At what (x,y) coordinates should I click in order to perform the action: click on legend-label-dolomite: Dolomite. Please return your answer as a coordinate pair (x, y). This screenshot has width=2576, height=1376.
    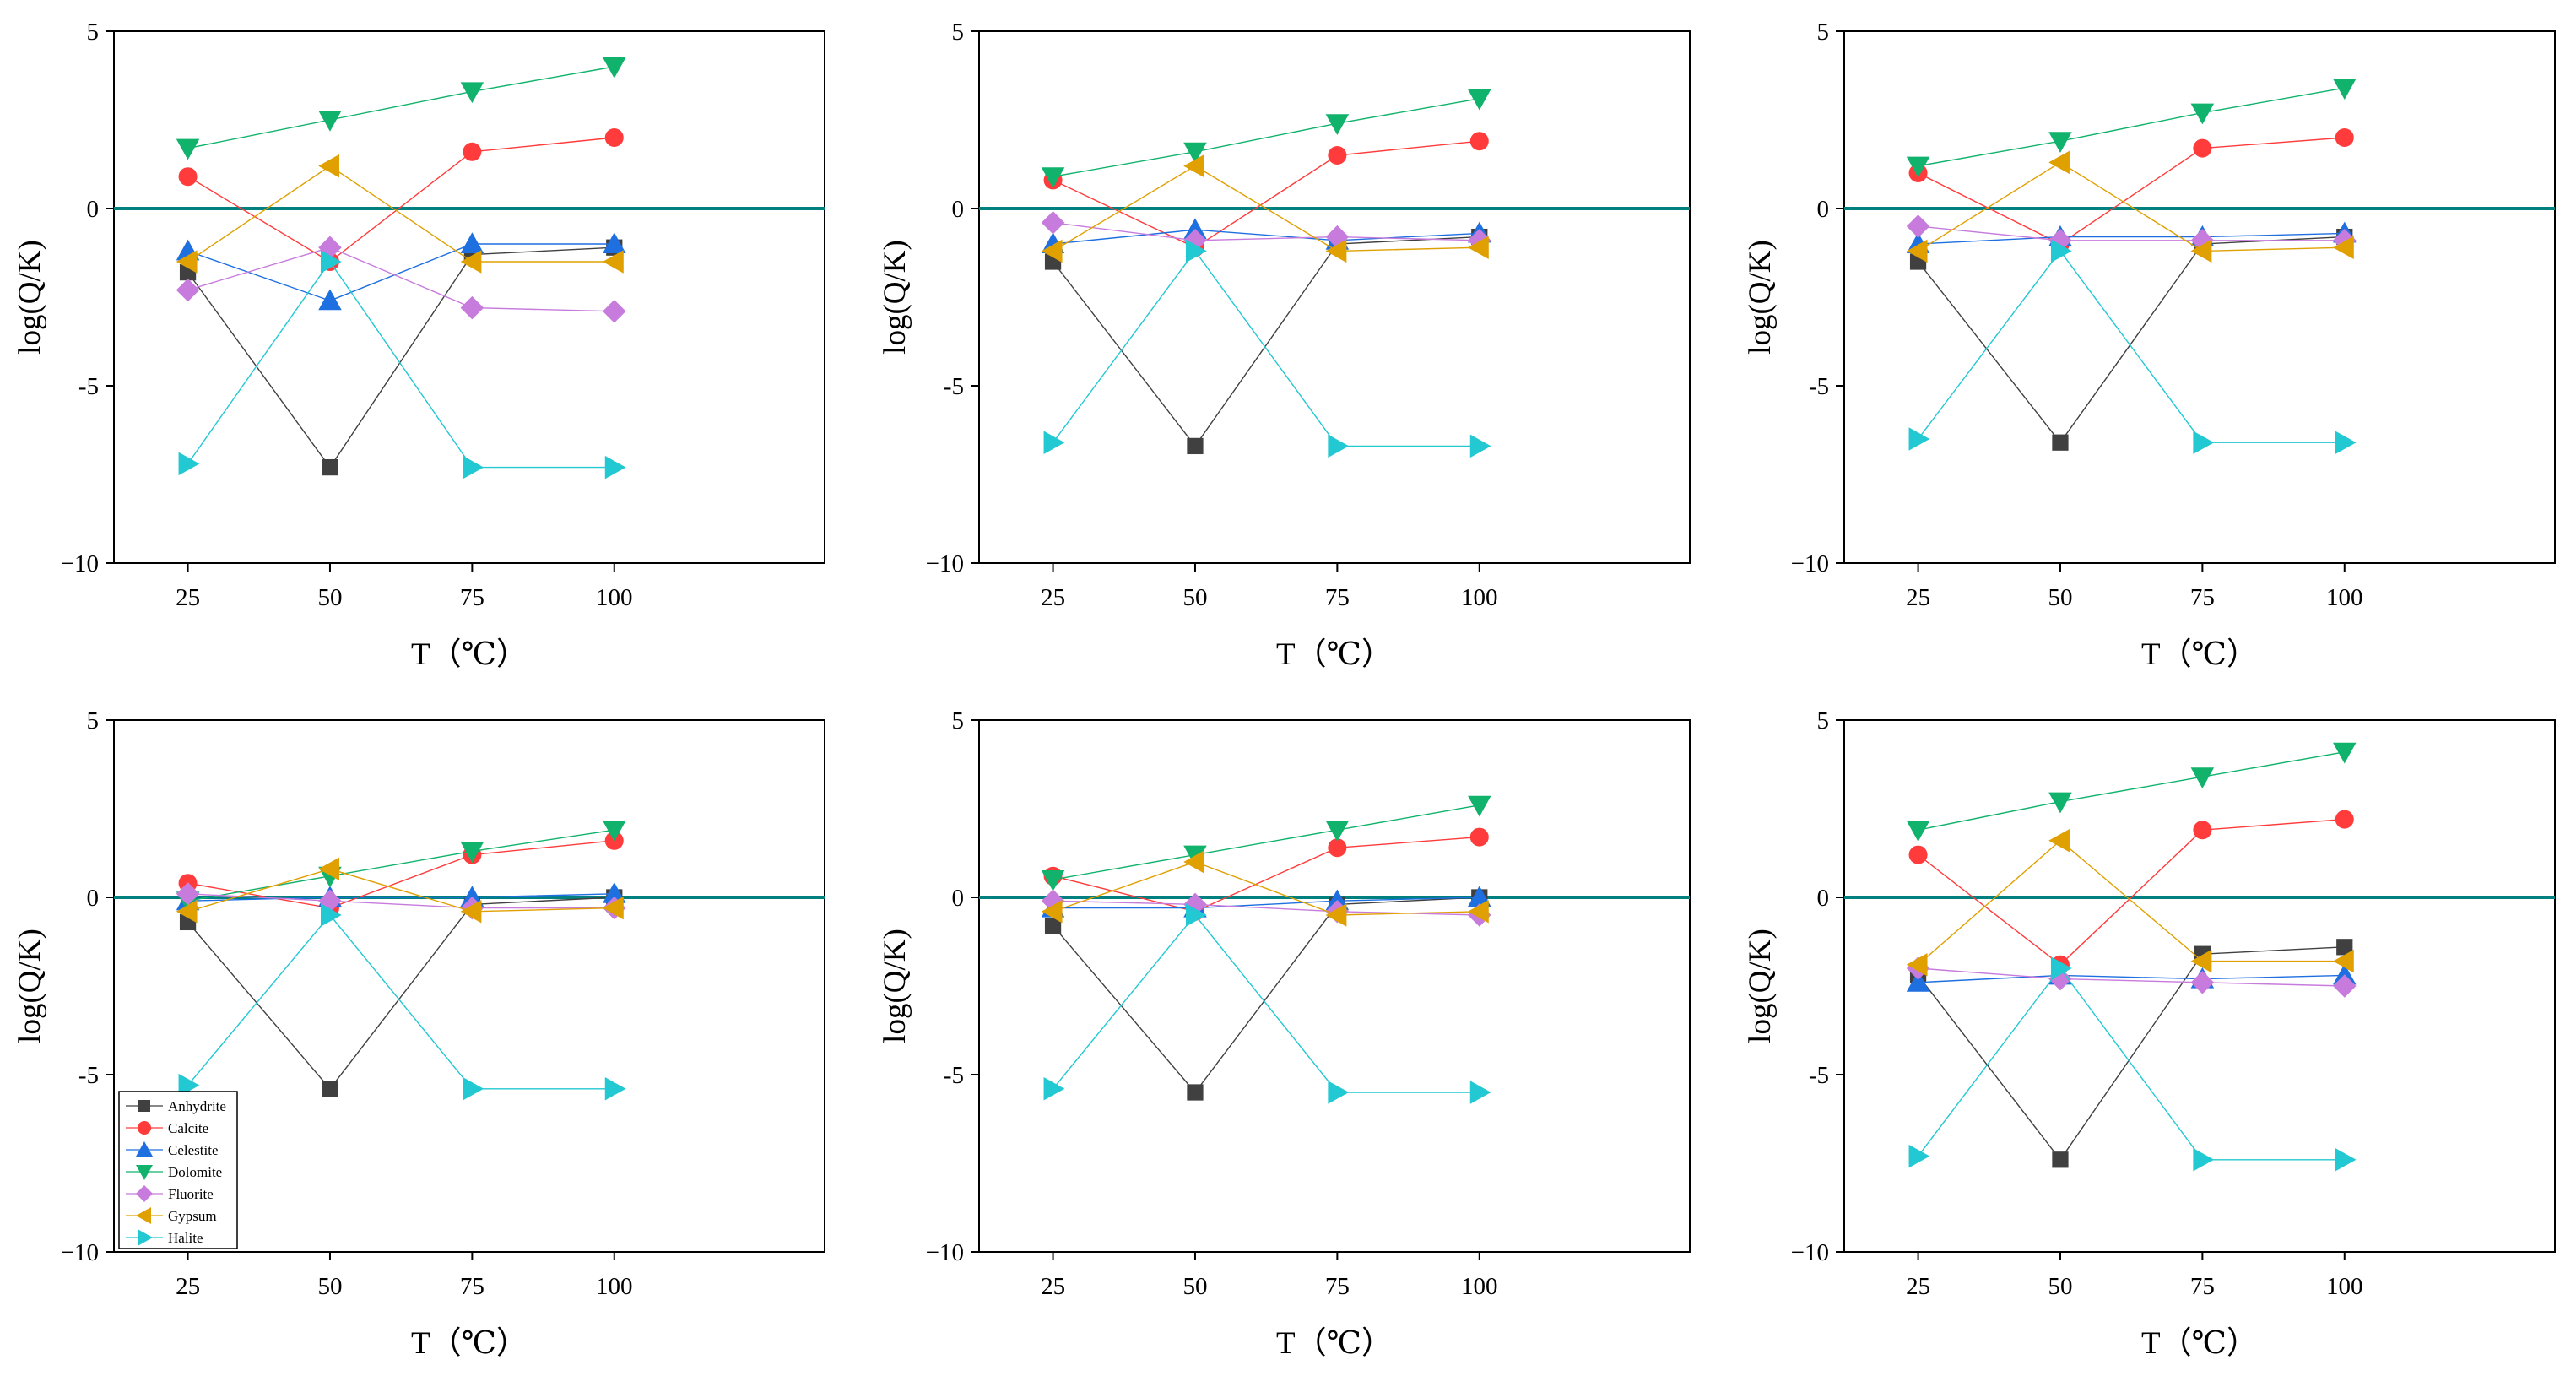
    Looking at the image, I should click on (195, 1172).